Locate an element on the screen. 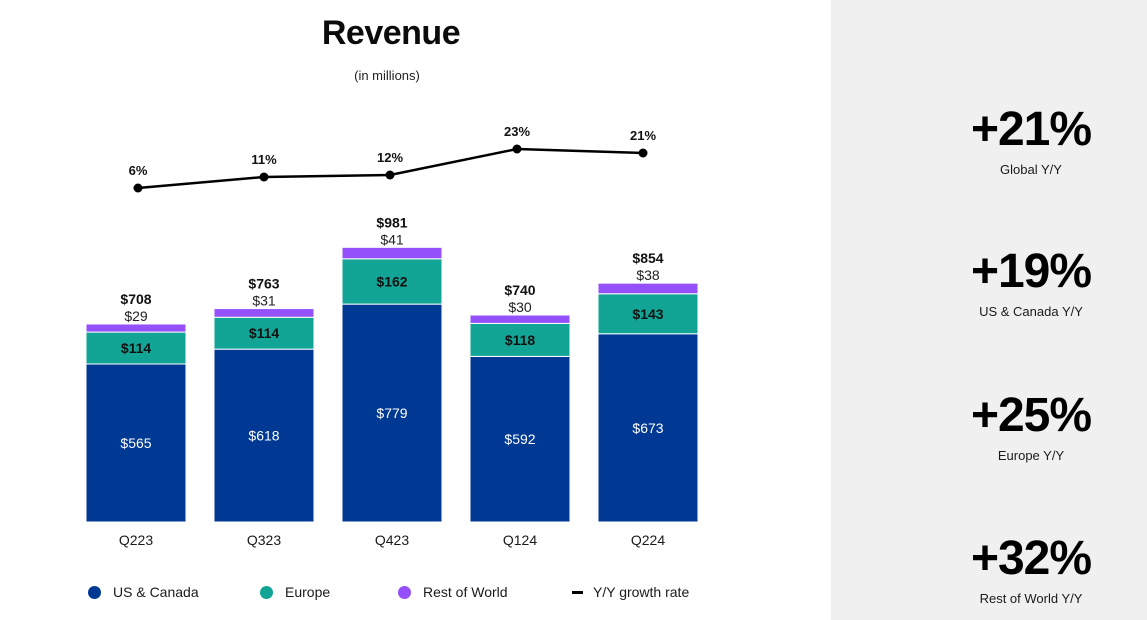  bar-total-label: $981 is located at coordinates (391, 222).